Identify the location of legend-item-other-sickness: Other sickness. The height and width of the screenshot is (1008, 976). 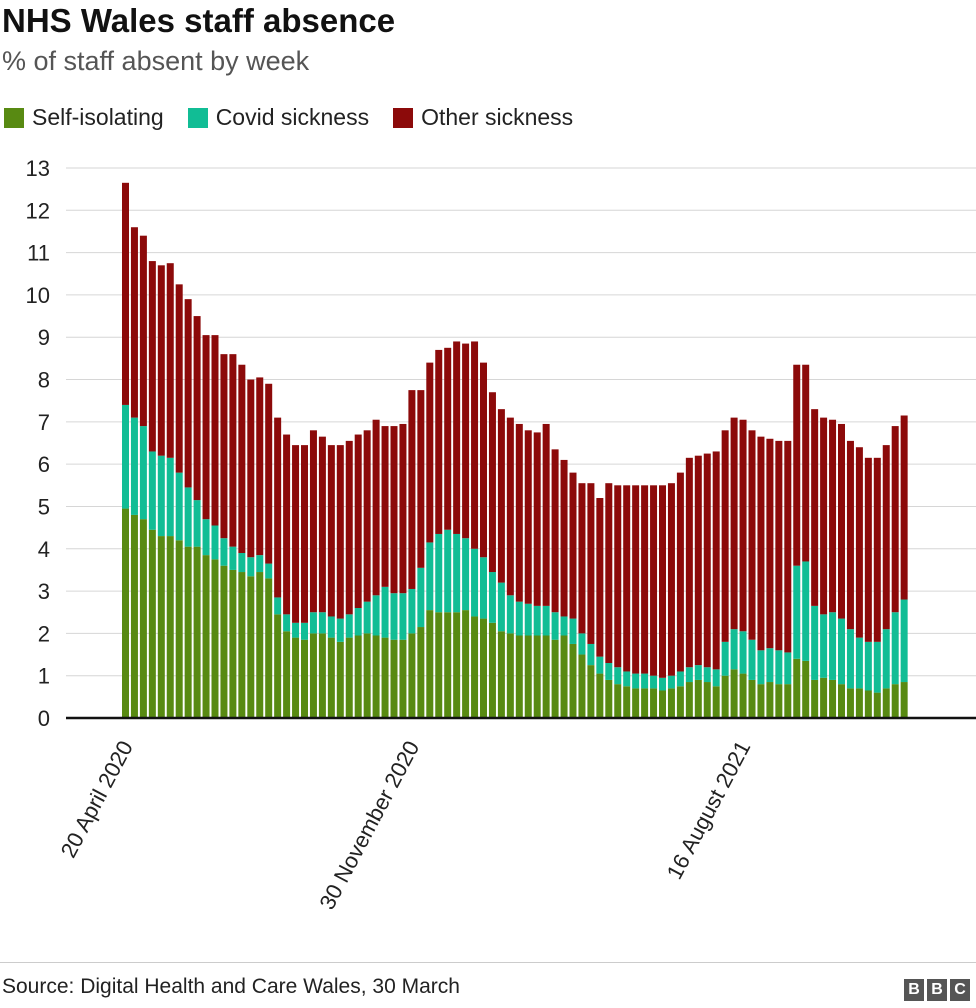
(483, 117).